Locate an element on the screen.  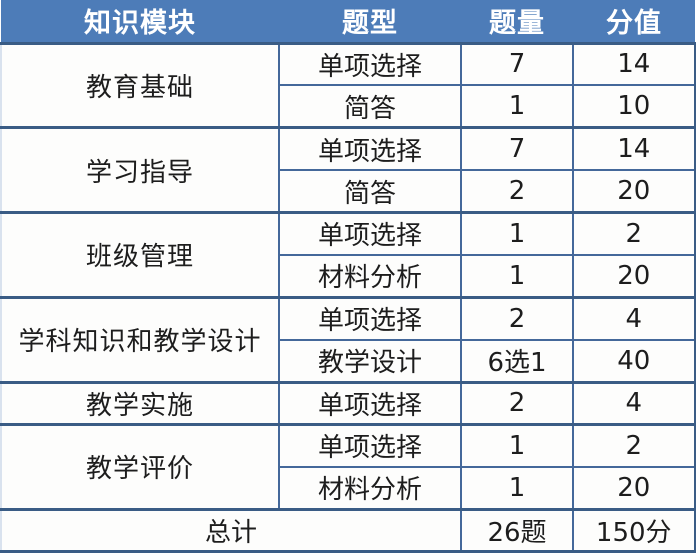
table-row: 教学设计 6选1 40 is located at coordinates (348, 361).